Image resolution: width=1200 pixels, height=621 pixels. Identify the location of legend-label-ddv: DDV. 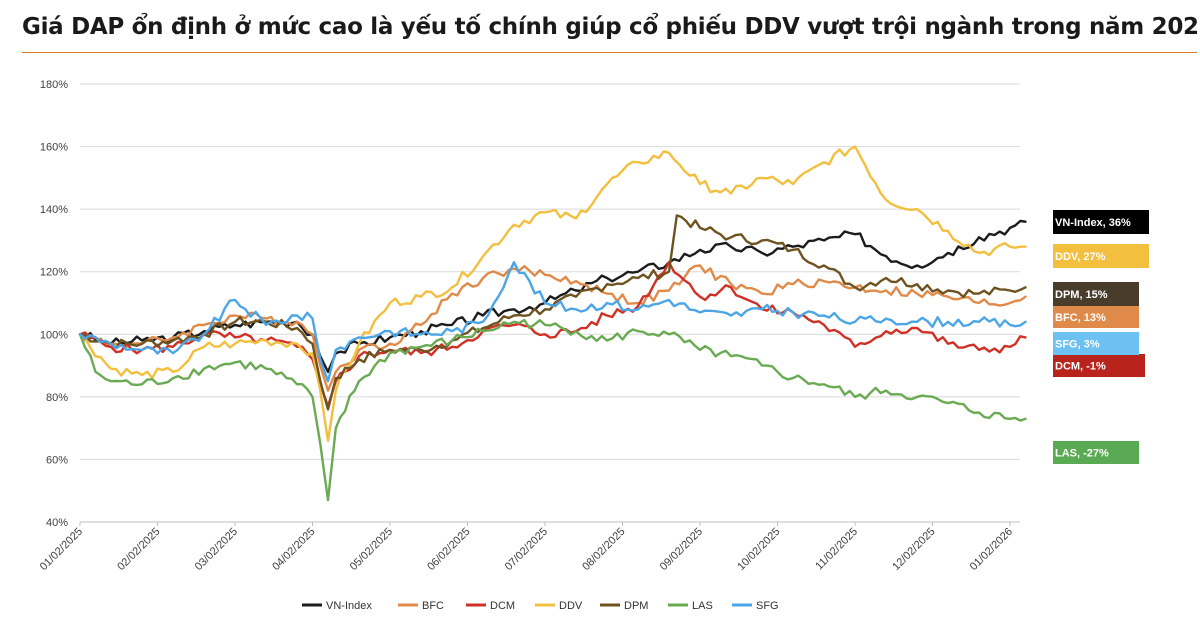
(571, 606).